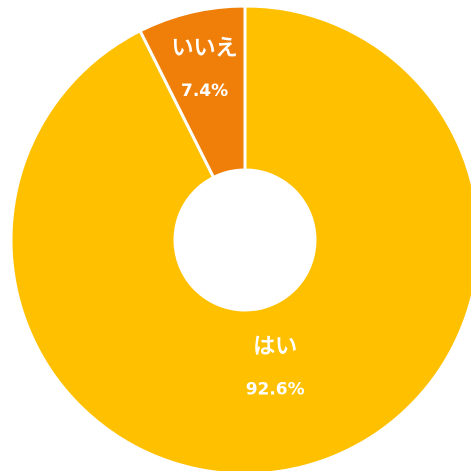 The image size is (471, 471). I want to click on donut-slice, so click(192, 92).